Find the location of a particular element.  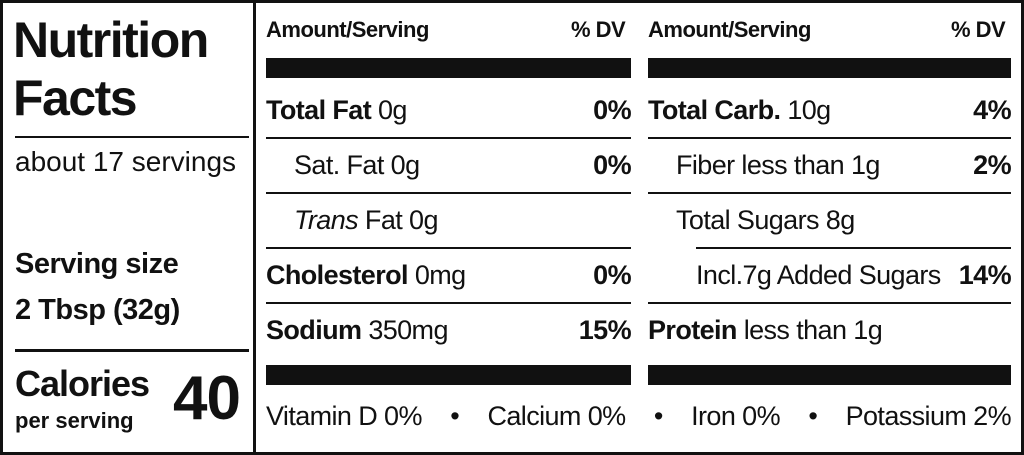

nutrient-name: Incl.7g Added Sugars is located at coordinates (818, 275).